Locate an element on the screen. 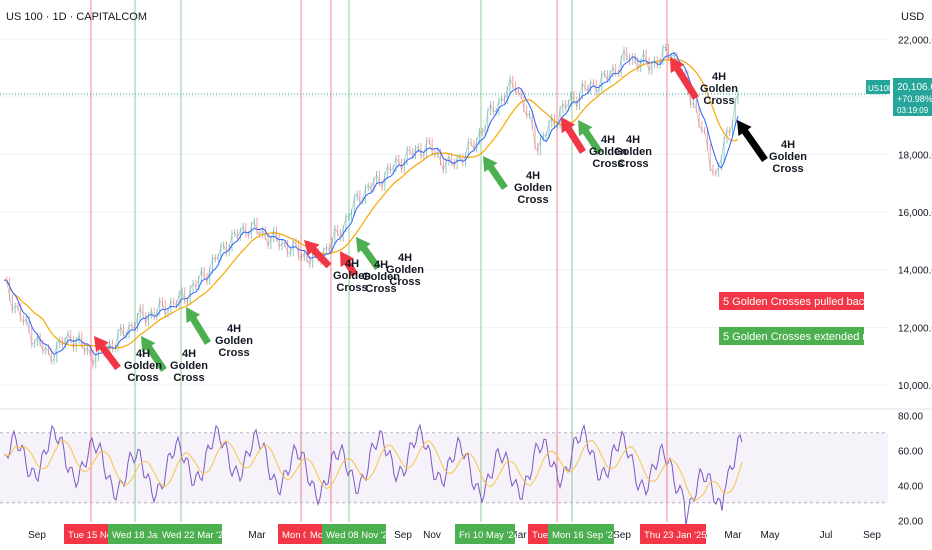 The height and width of the screenshot is (550, 932). rsi-line is located at coordinates (373, 474).